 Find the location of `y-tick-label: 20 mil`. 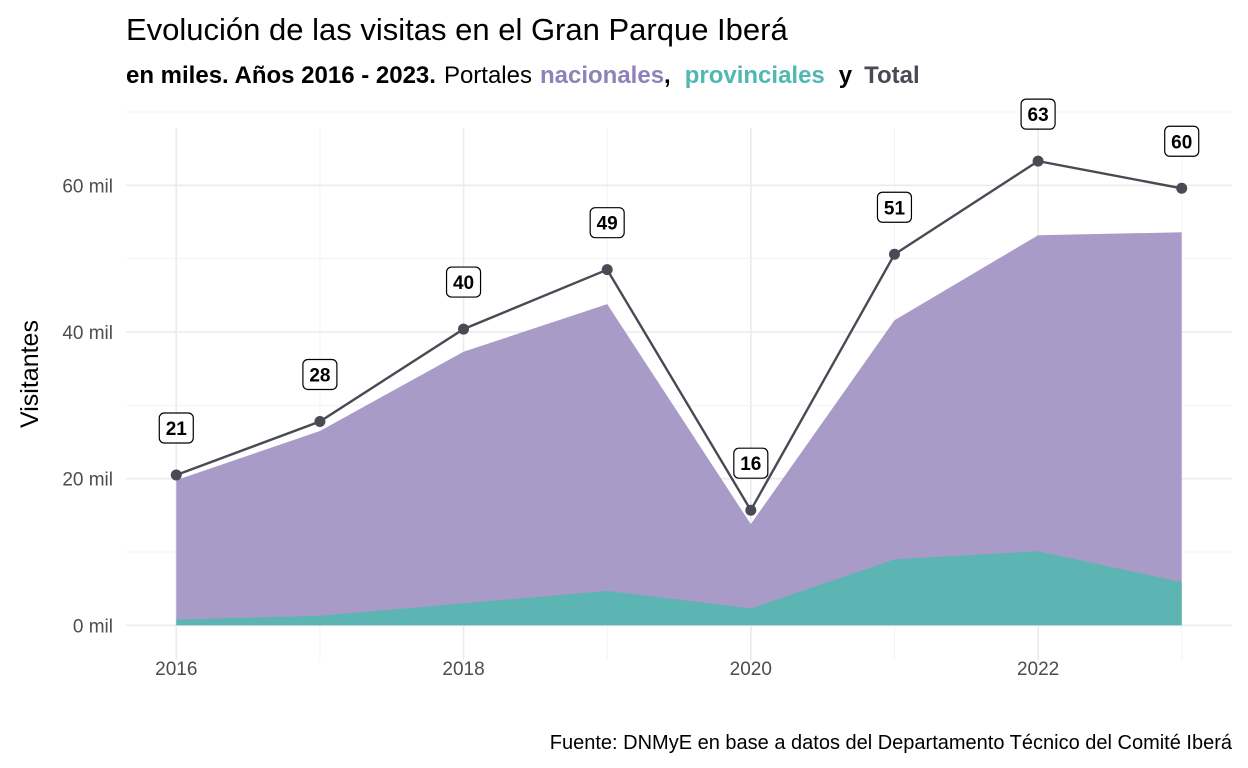

y-tick-label: 20 mil is located at coordinates (87, 480).